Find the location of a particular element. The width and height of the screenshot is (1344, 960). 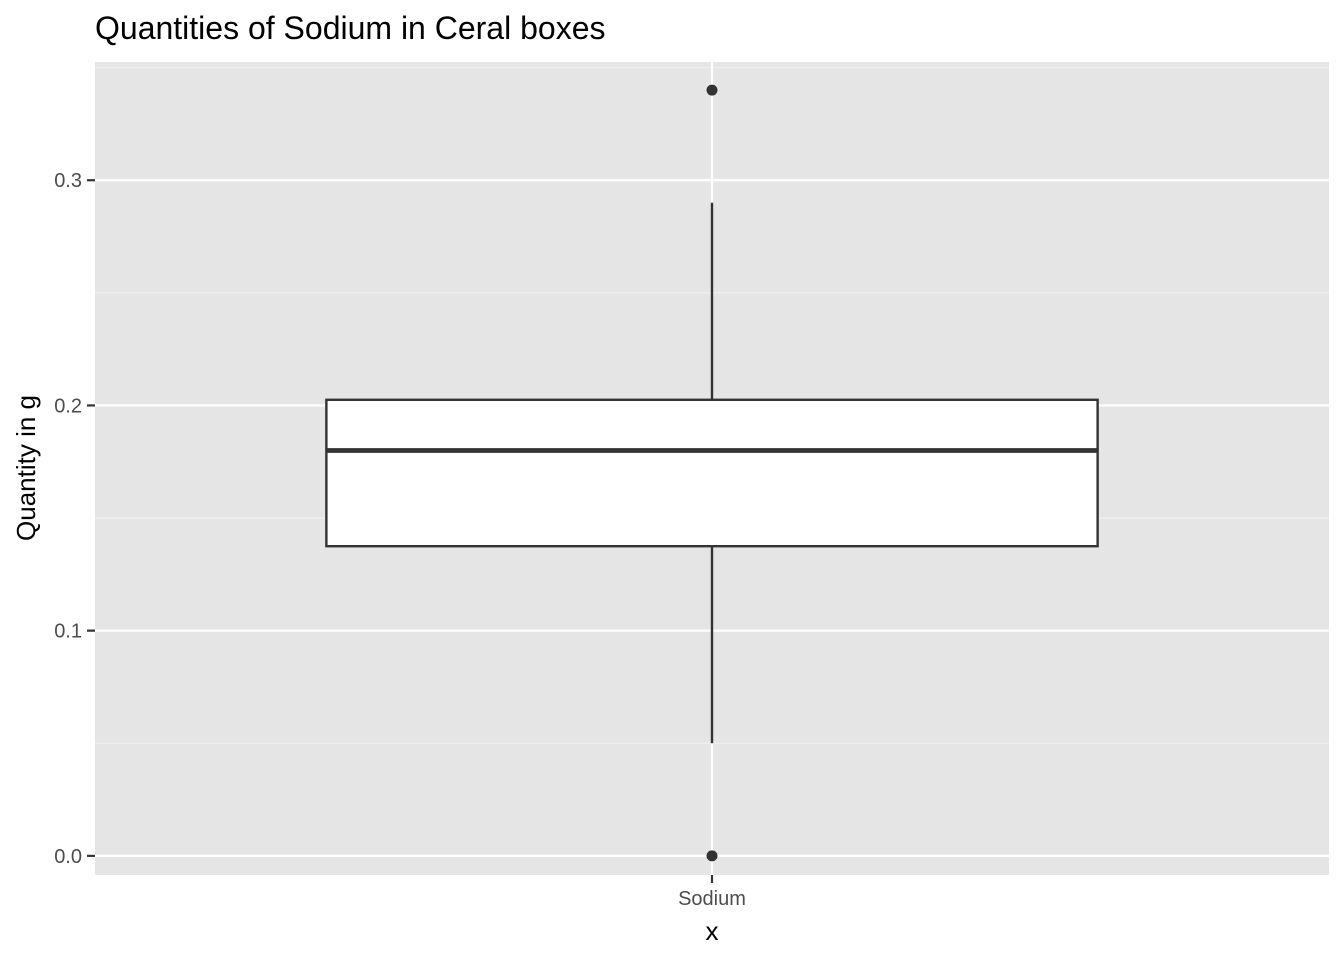

chart-title: Quantities of Sodium in Ceral boxes is located at coordinates (350, 28).